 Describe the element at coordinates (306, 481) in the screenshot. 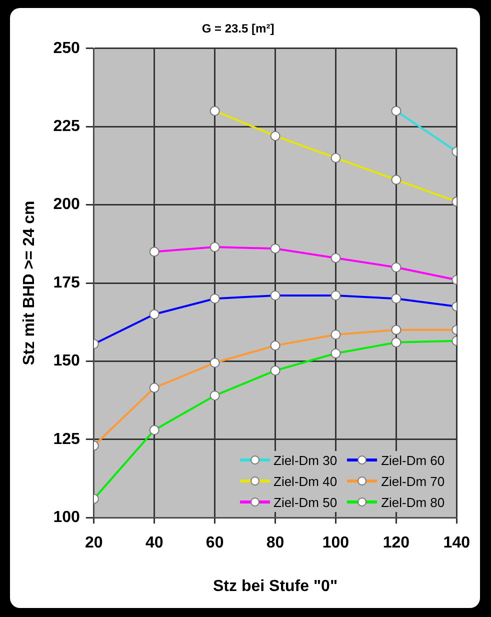

I see `legend-label: Ziel-Dm 40` at that location.